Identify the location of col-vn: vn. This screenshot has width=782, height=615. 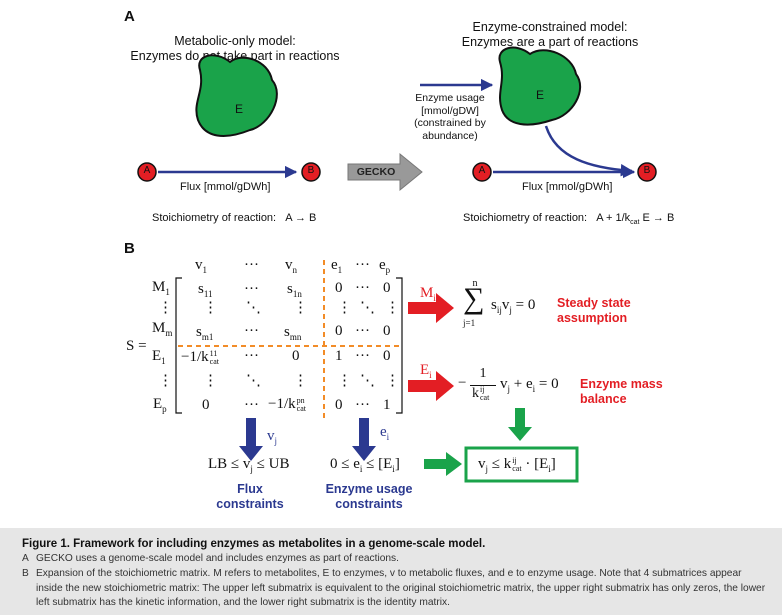
(291, 266).